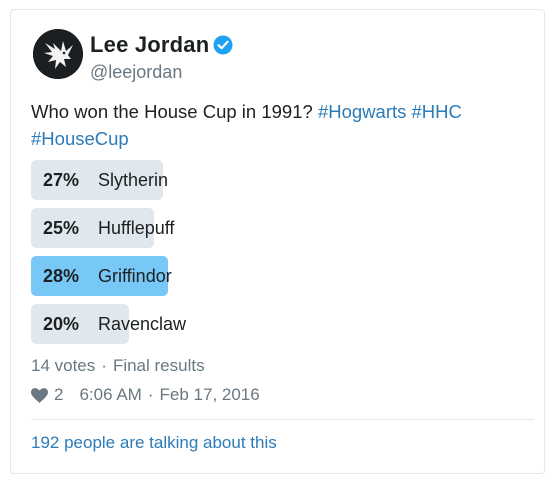 This screenshot has width=558, height=485. What do you see at coordinates (436, 111) in the screenshot?
I see `hashtag-link: #HHC` at bounding box center [436, 111].